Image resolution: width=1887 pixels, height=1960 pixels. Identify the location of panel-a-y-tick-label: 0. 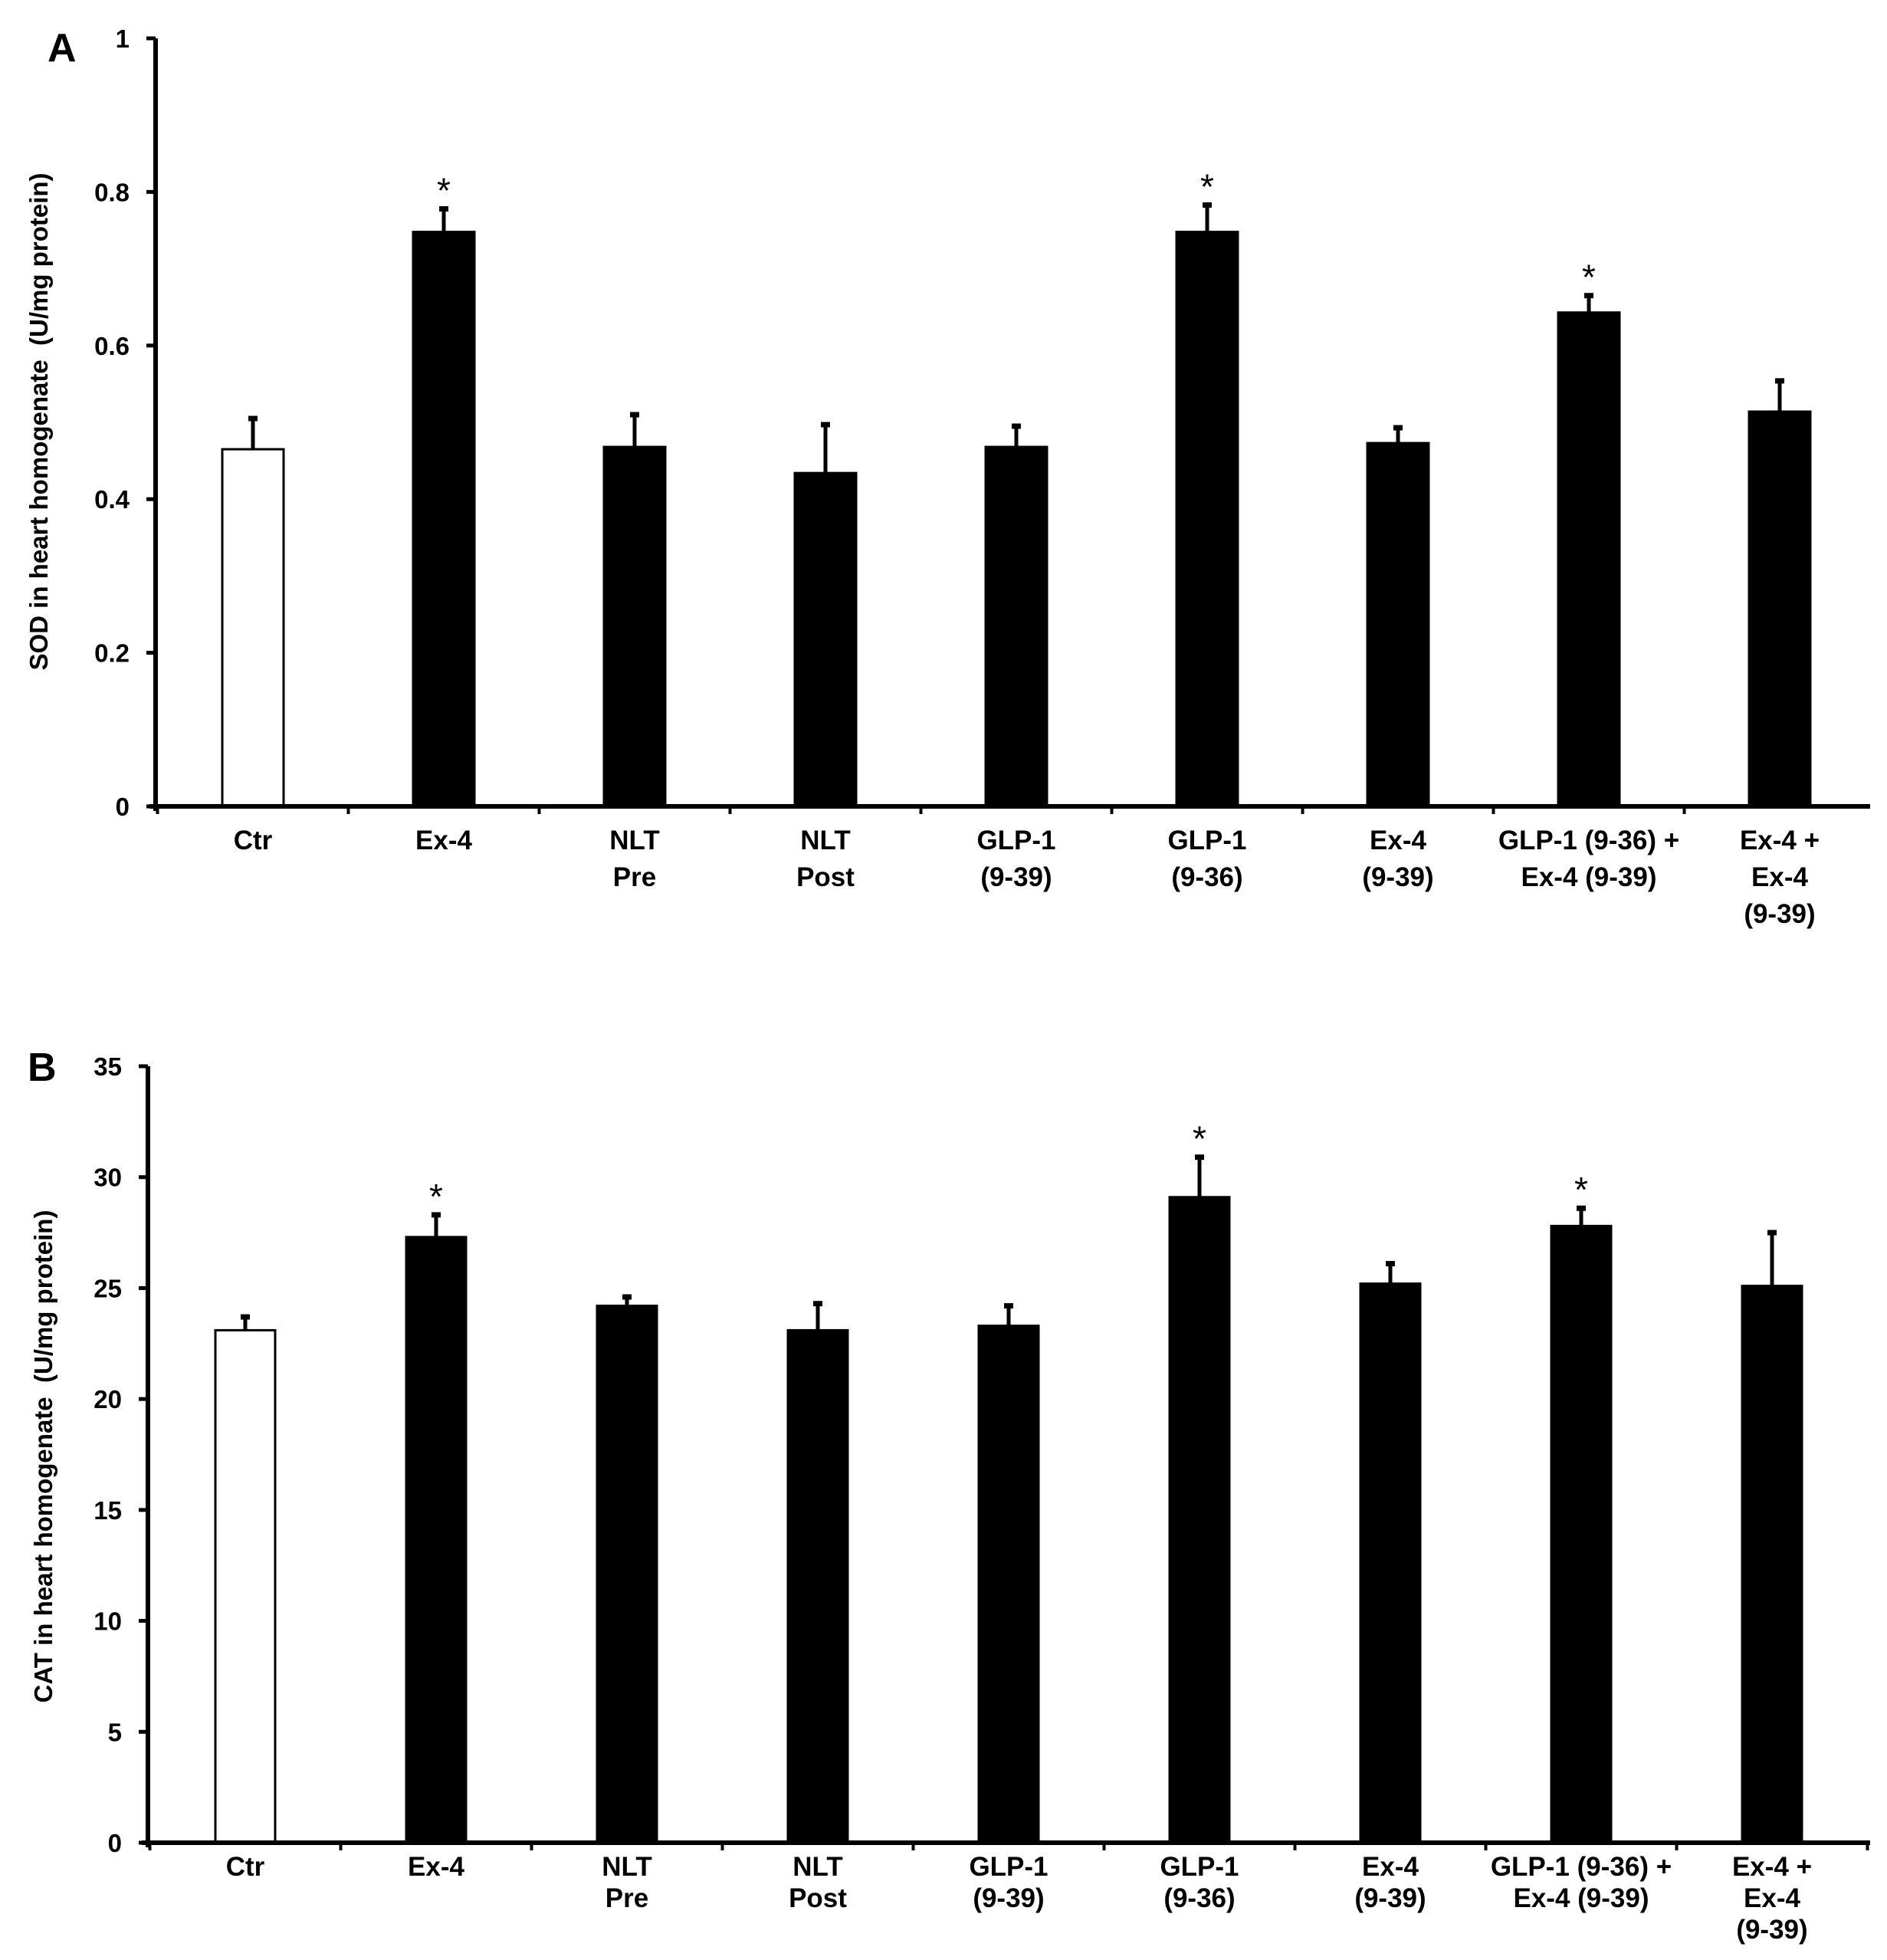
(123, 807).